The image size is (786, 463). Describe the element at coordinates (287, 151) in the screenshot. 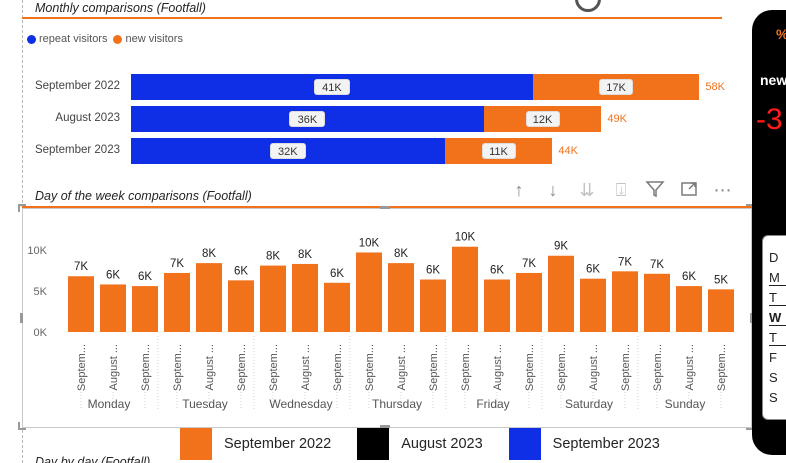

I see `repeat-visitors-data-label: 32K` at that location.